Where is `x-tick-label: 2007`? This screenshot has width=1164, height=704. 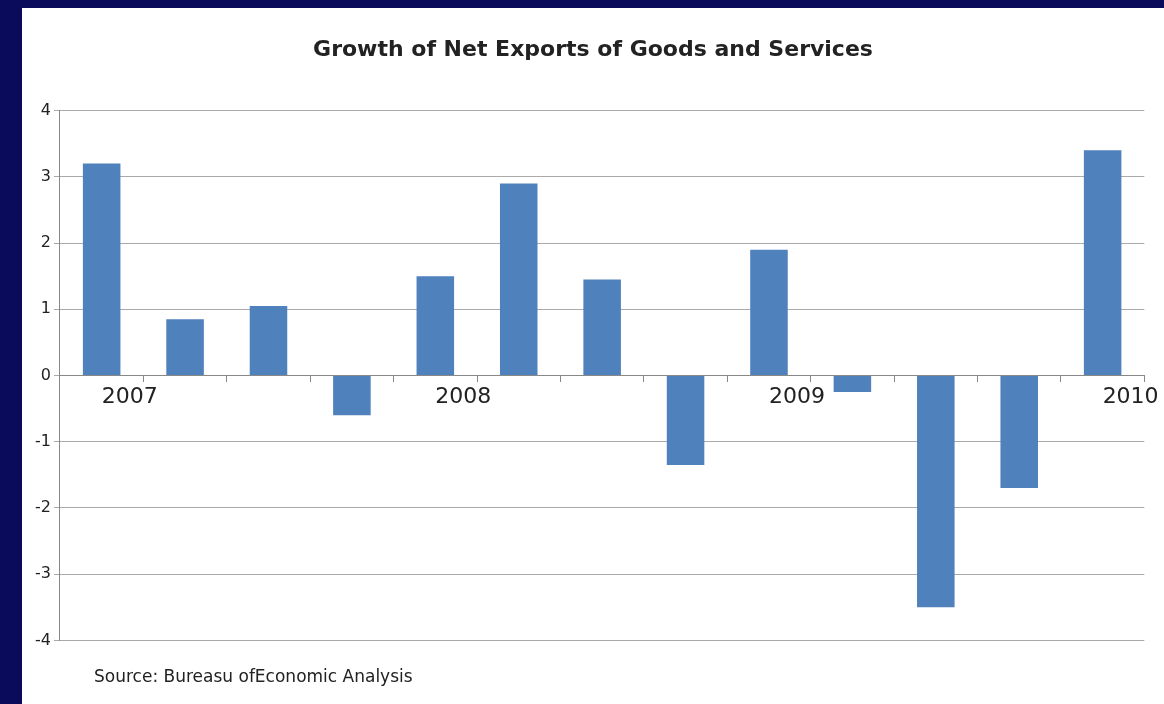 x-tick-label: 2007 is located at coordinates (129, 396).